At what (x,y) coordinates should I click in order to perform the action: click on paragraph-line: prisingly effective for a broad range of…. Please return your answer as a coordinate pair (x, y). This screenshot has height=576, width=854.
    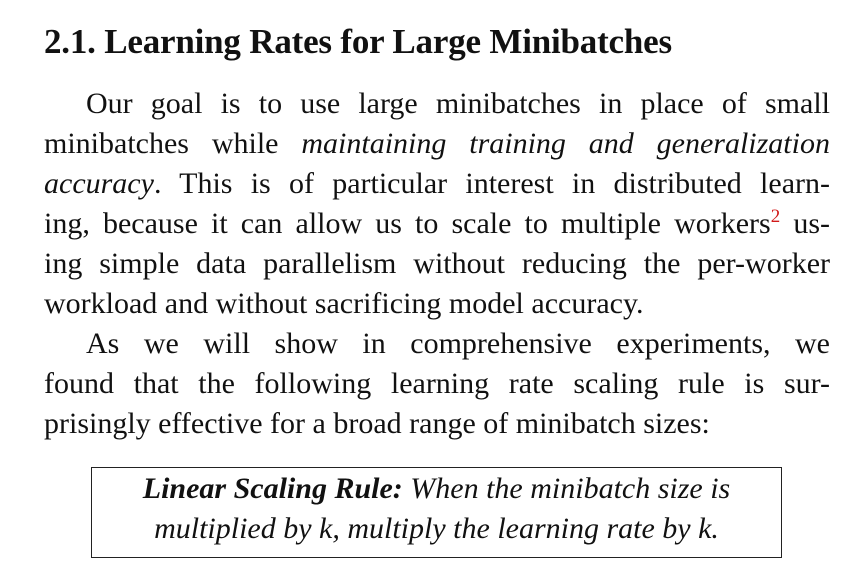
    Looking at the image, I should click on (437, 424).